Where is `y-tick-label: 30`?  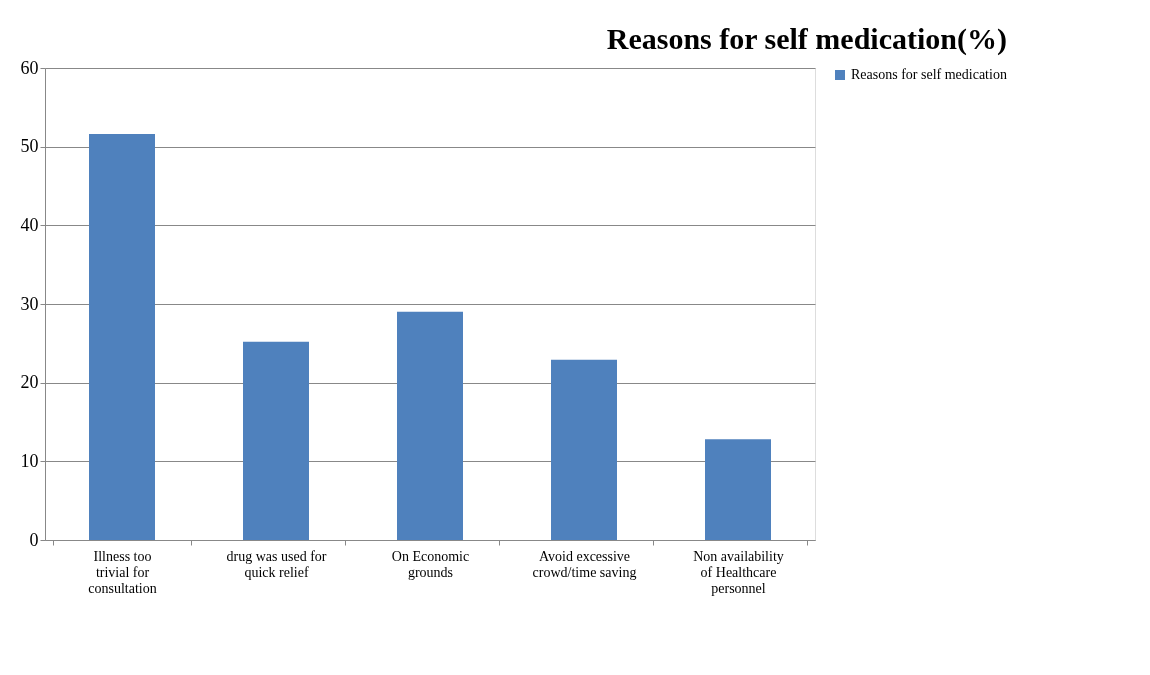 y-tick-label: 30 is located at coordinates (29, 303).